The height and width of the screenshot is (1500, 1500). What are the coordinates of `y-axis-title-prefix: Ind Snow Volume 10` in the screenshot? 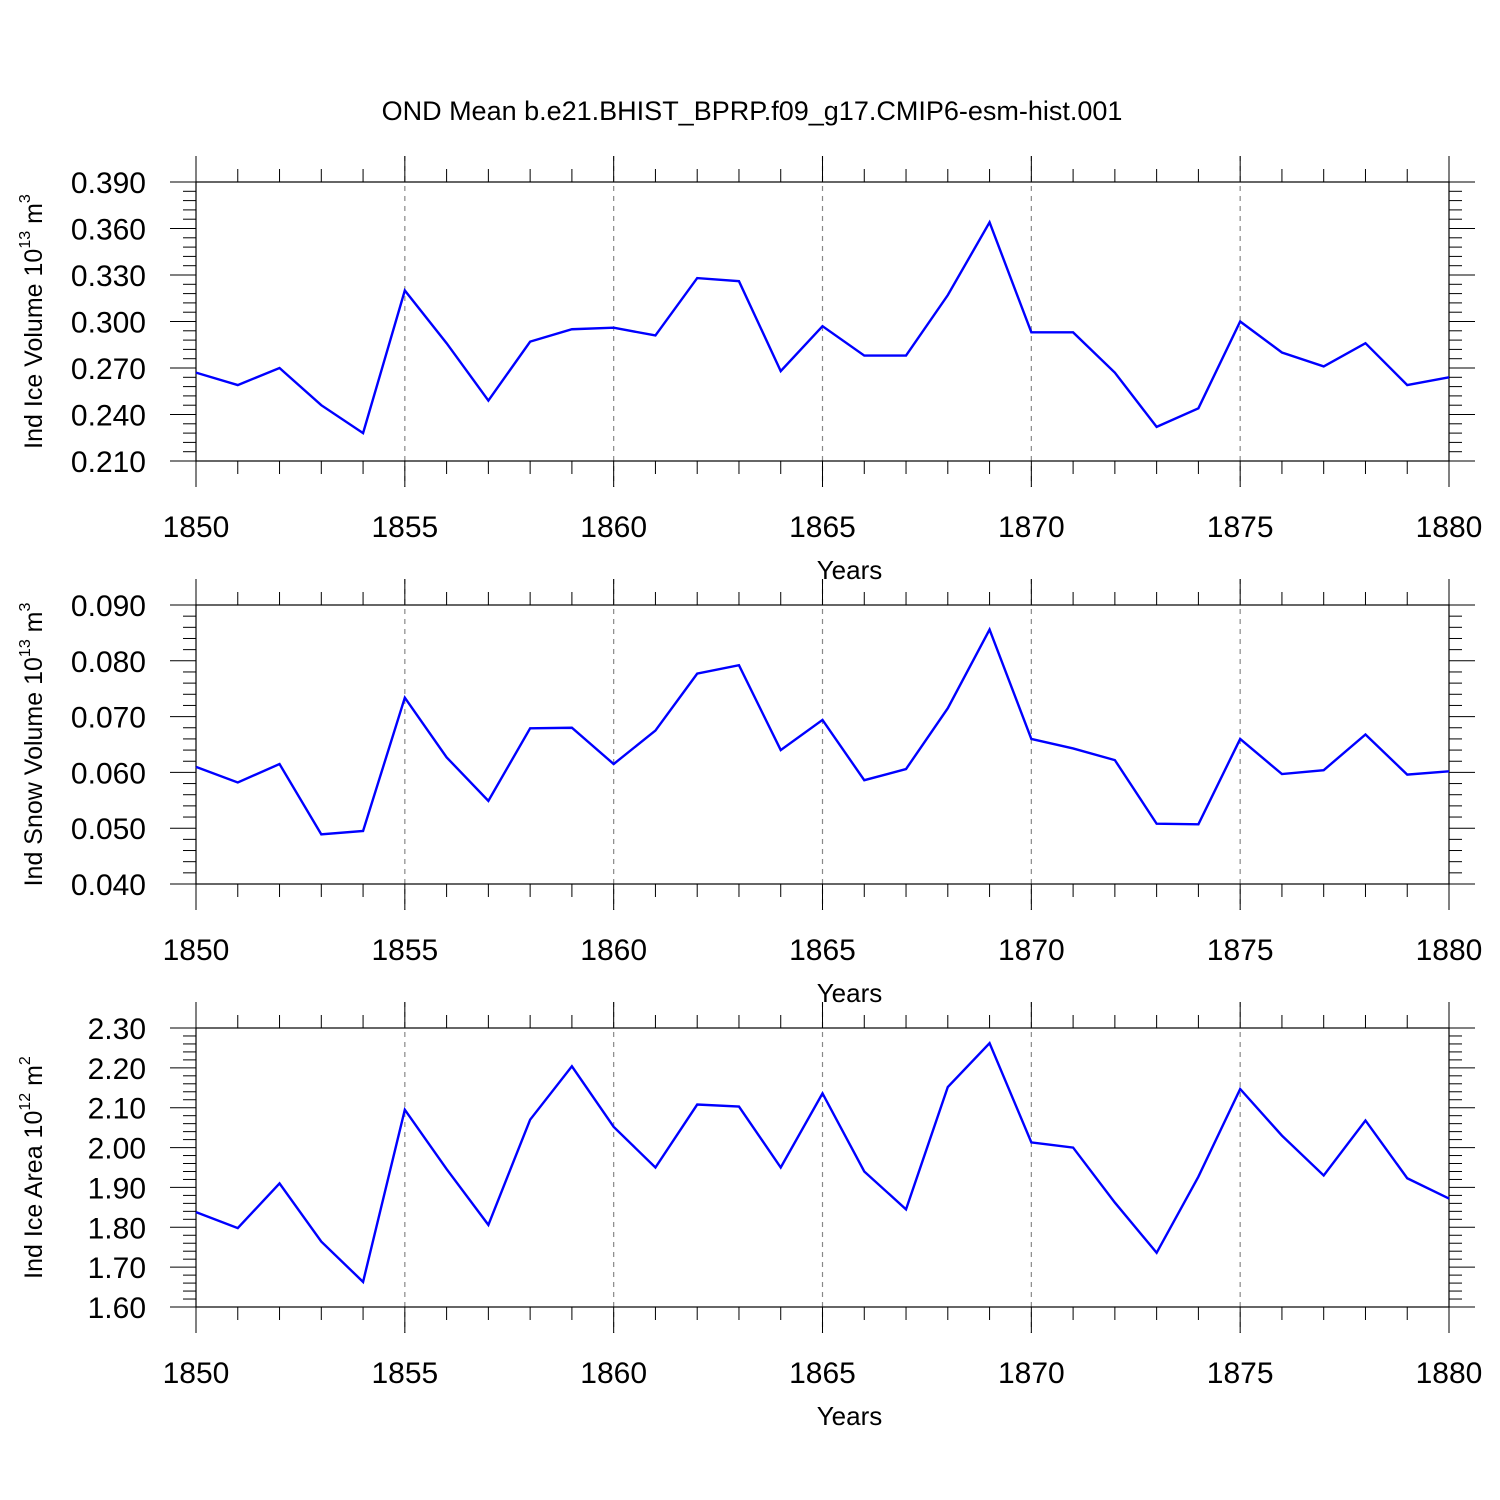 It's located at (34, 771).